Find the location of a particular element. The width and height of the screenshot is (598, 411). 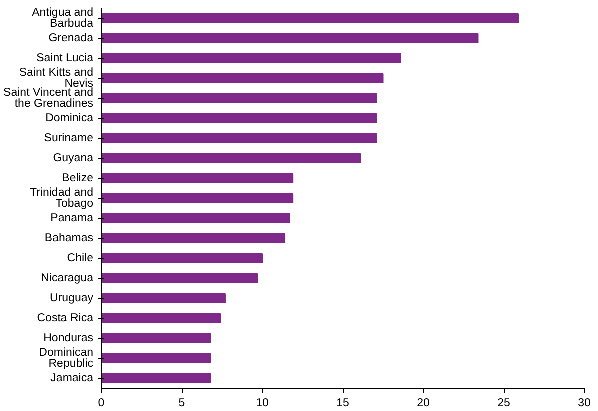

y-tick-label: Jamaica is located at coordinates (72, 378).